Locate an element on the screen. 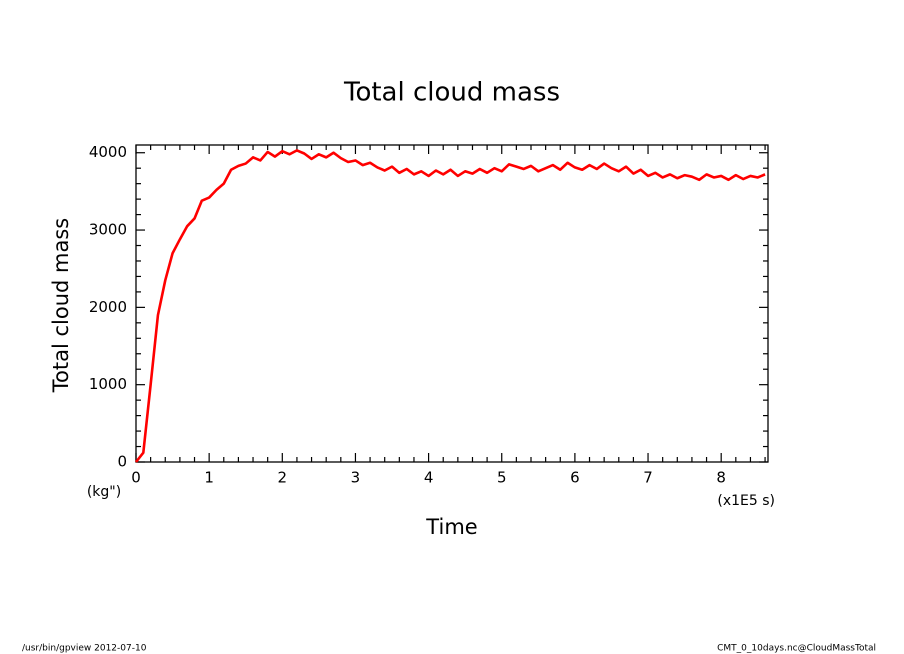  y-tick-label: 2000 is located at coordinates (108, 307).